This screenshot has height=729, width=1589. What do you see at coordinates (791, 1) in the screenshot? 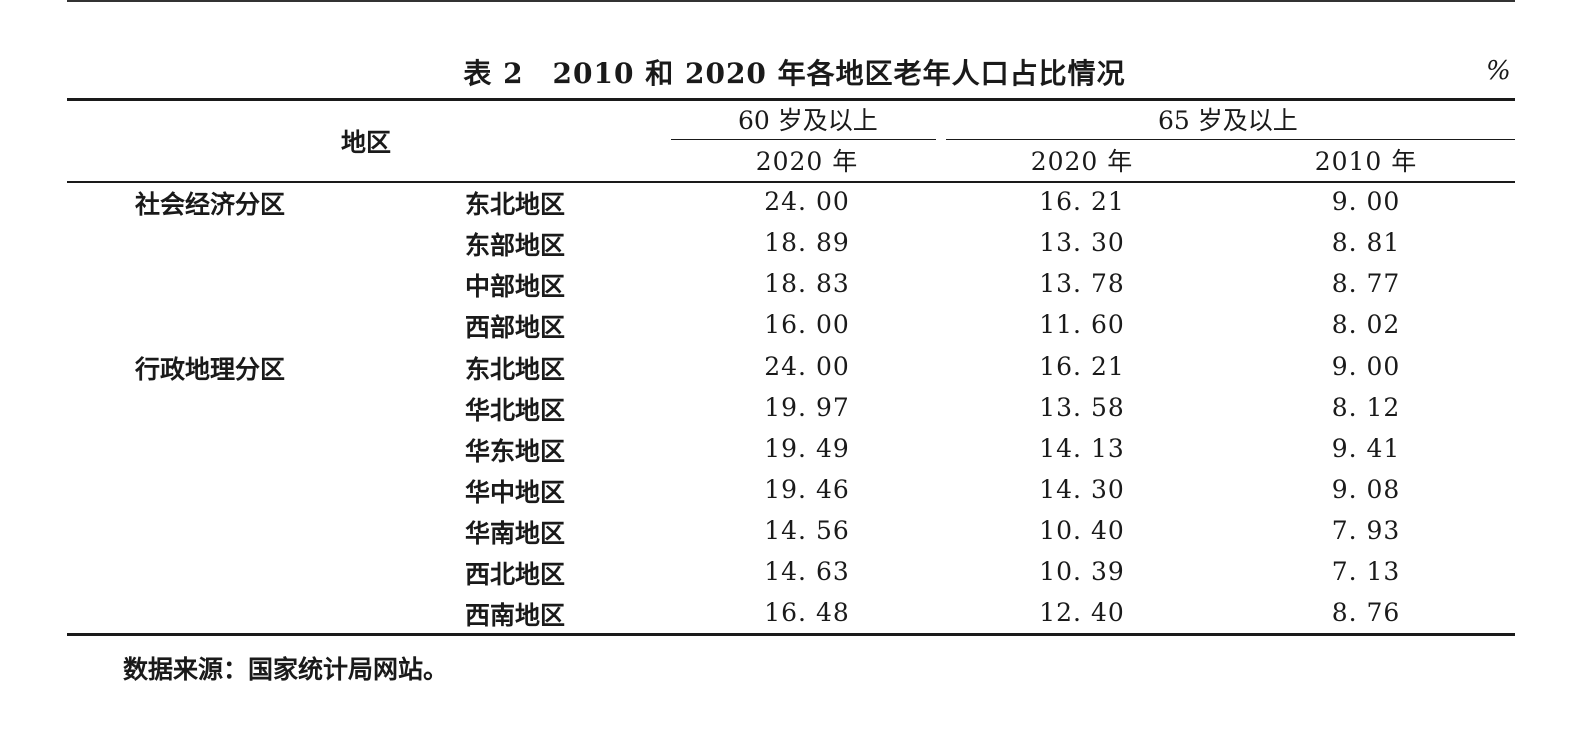
I see `page-top-rule` at bounding box center [791, 1].